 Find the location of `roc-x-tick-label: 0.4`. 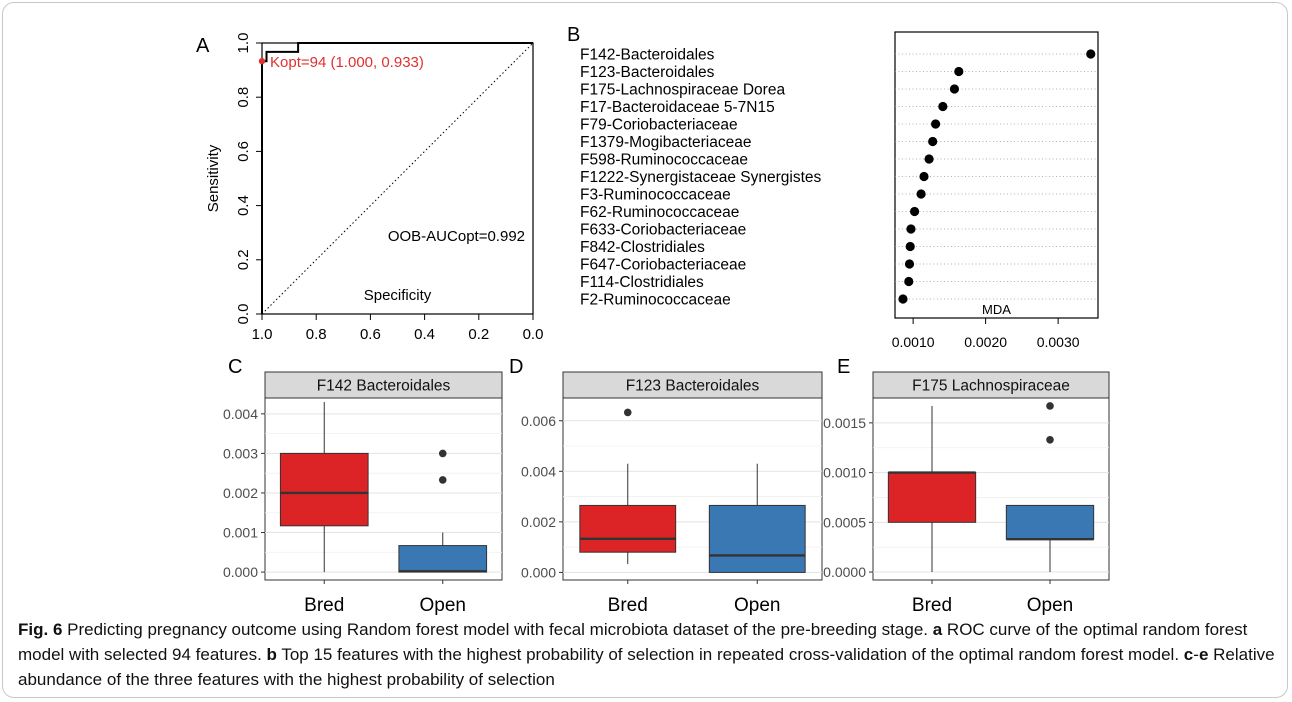

roc-x-tick-label: 0.4 is located at coordinates (424, 334).